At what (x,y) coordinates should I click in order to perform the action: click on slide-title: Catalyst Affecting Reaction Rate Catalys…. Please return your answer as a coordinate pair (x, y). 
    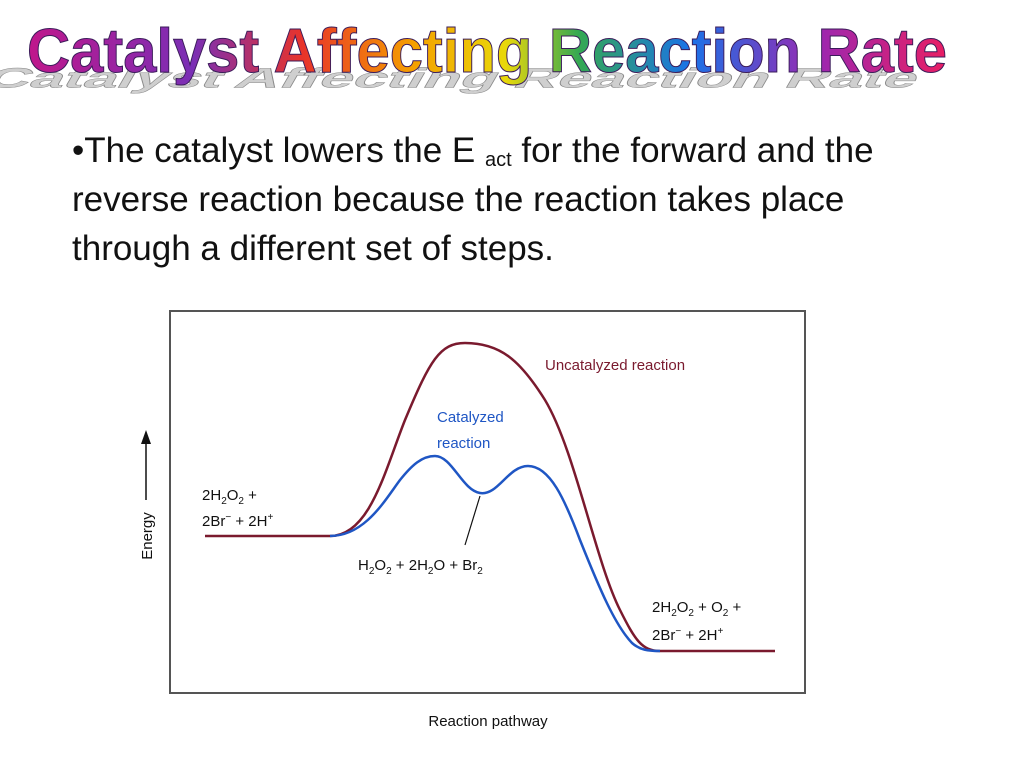
    Looking at the image, I should click on (474, 55).